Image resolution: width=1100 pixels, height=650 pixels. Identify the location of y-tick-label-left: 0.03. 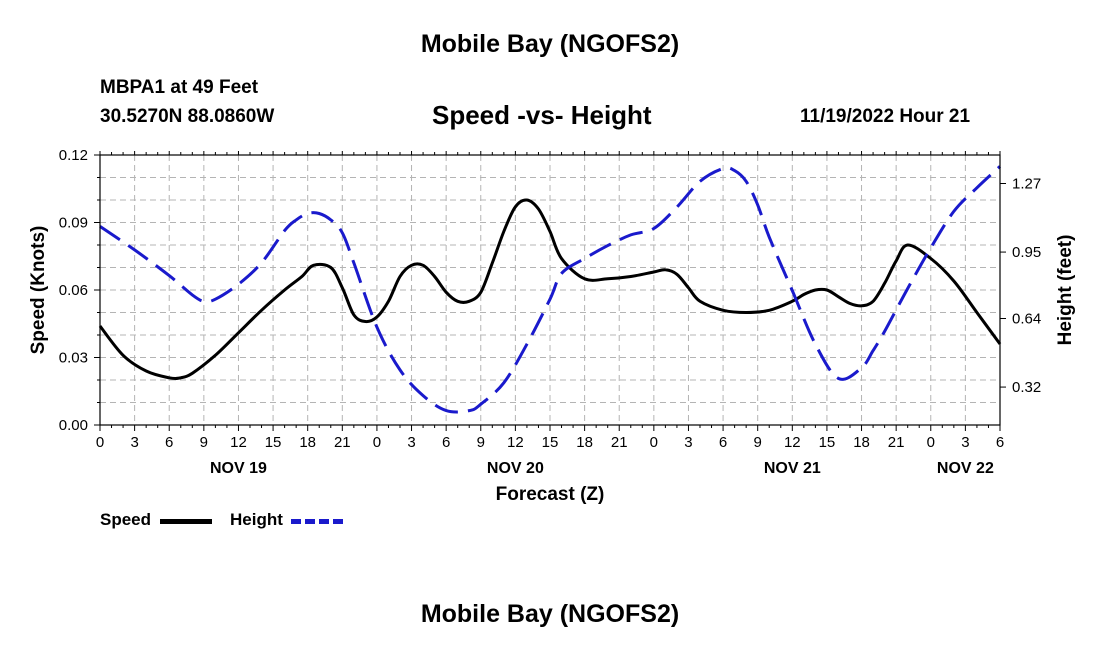
(73, 358).